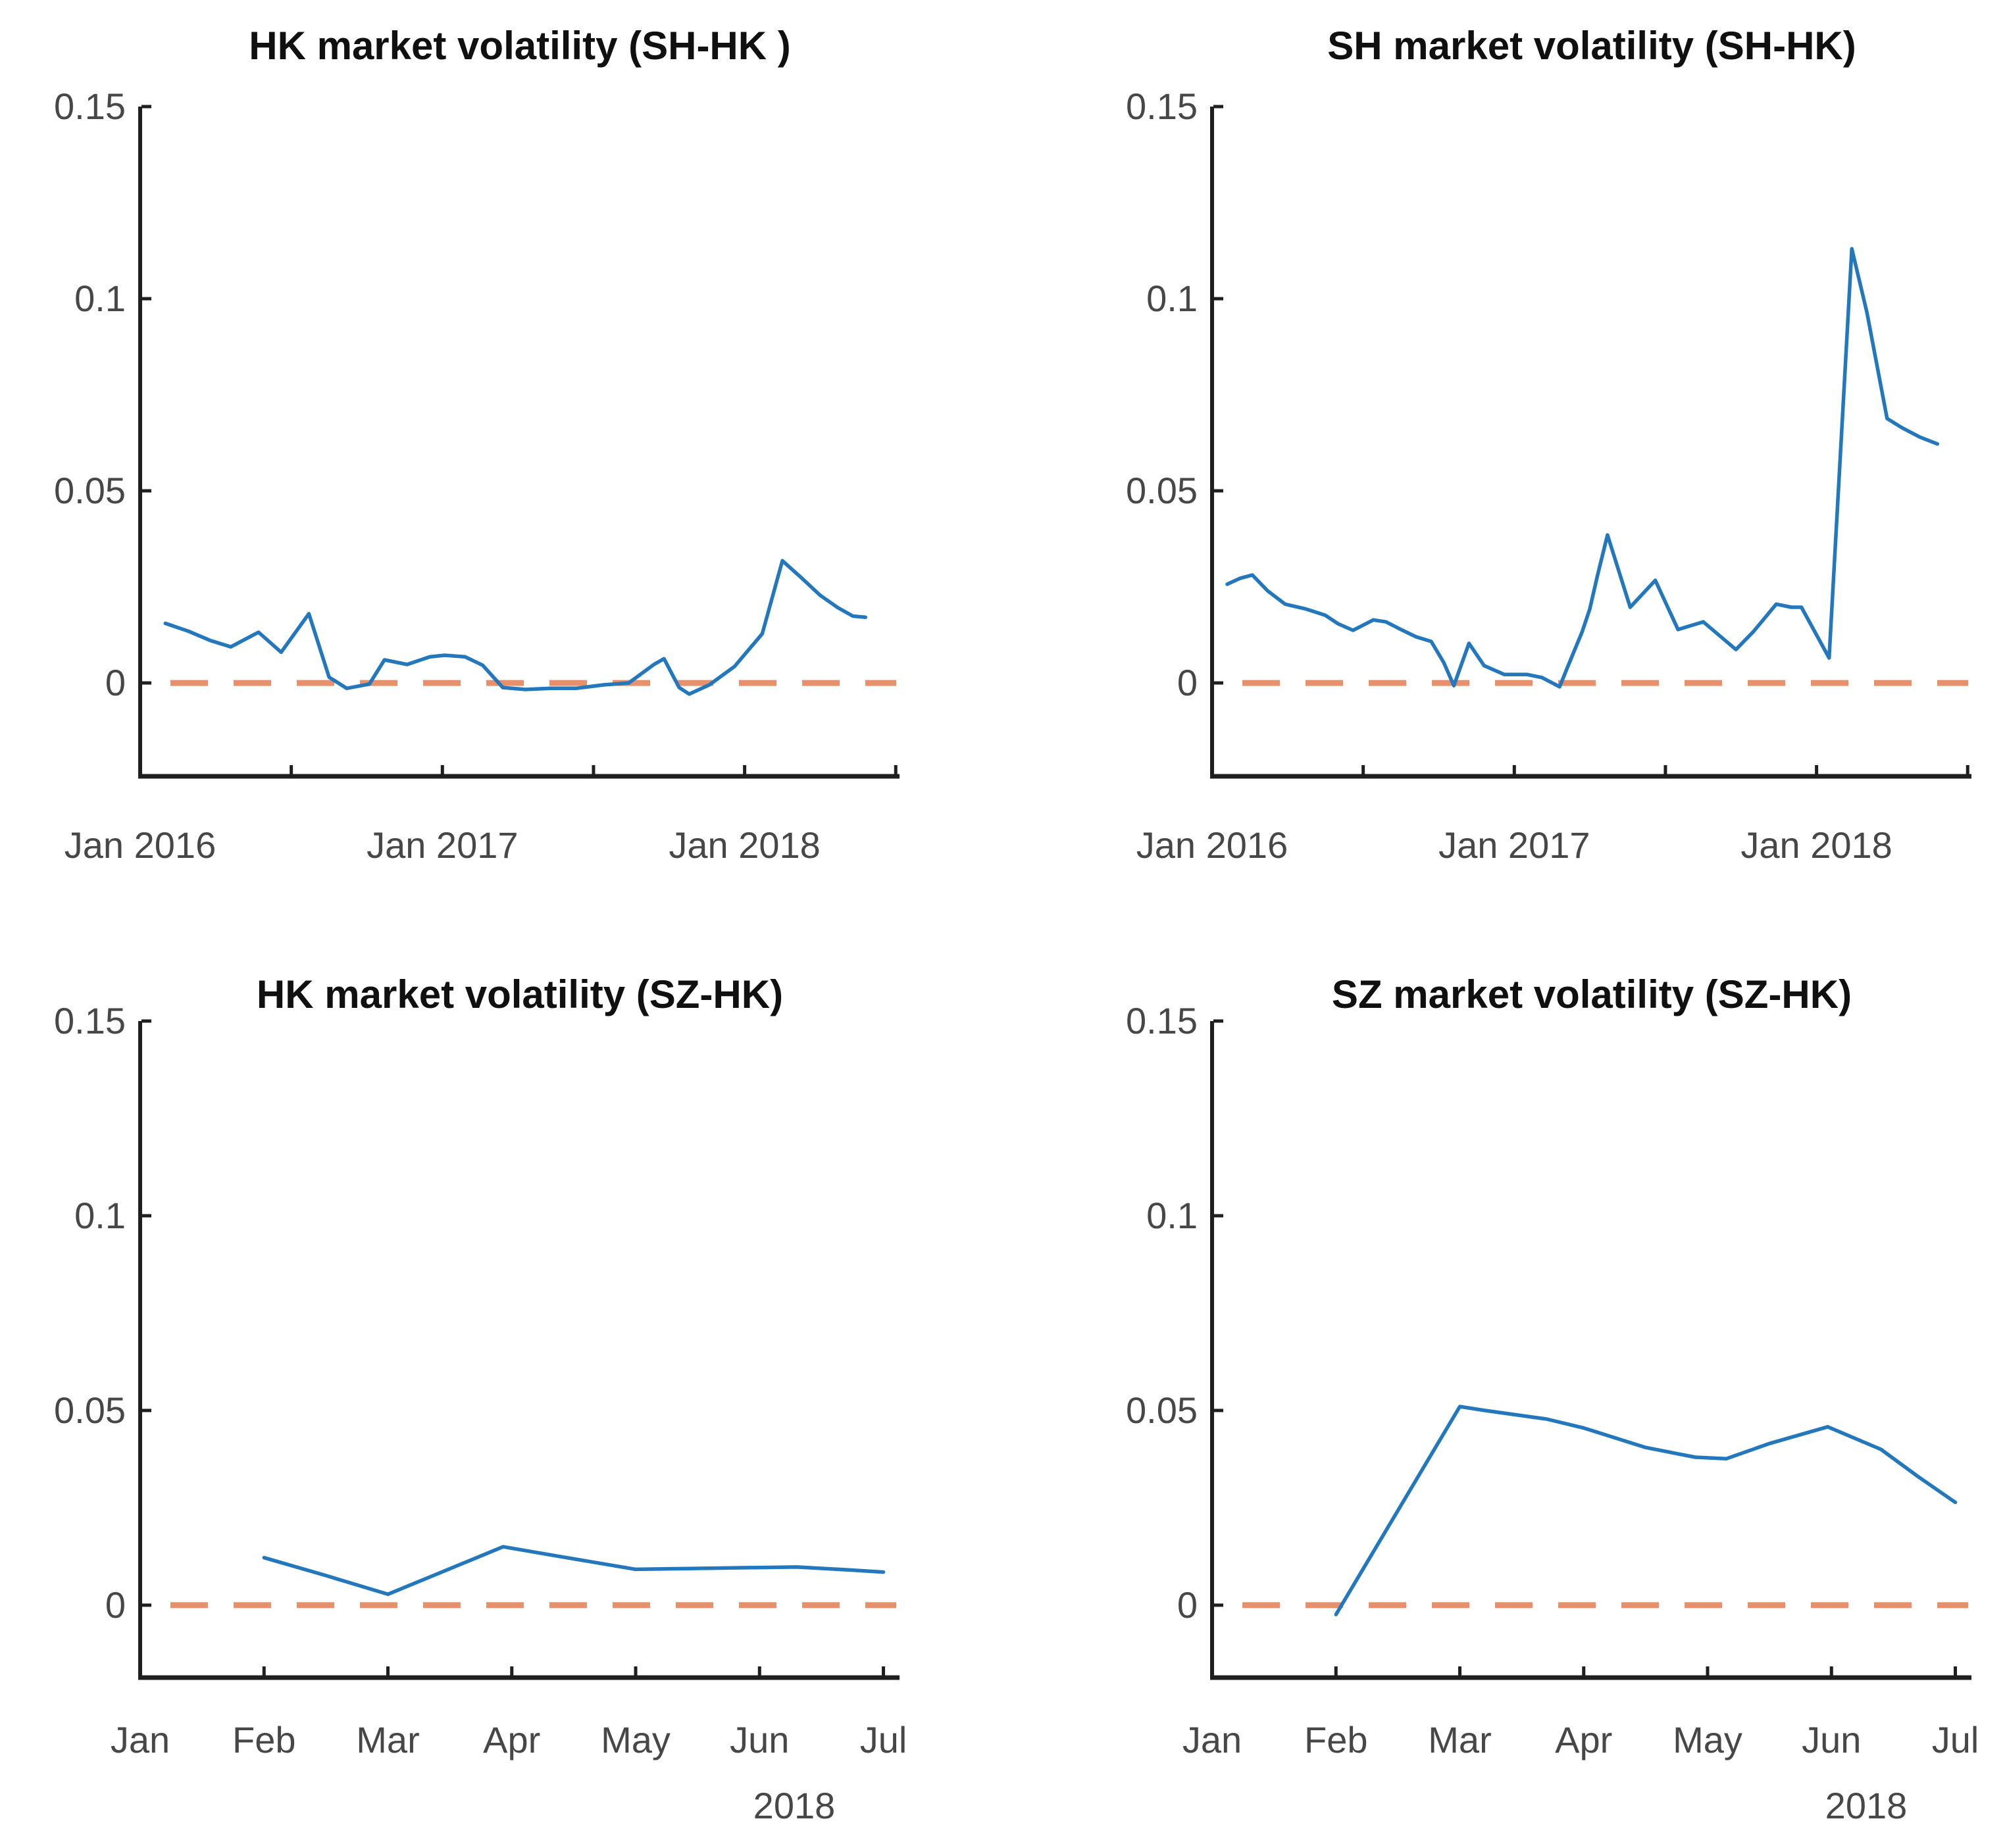  What do you see at coordinates (1591, 994) in the screenshot?
I see `chart-title-sz-sz-hk: SZ market volatility (SZ-HK)` at bounding box center [1591, 994].